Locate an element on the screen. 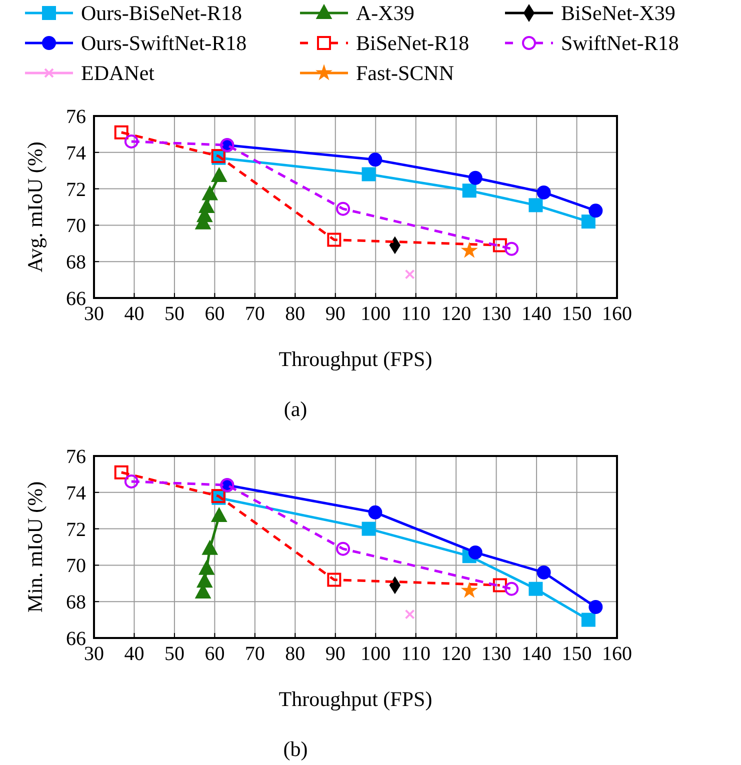  legend-label: EDANet is located at coordinates (118, 73).